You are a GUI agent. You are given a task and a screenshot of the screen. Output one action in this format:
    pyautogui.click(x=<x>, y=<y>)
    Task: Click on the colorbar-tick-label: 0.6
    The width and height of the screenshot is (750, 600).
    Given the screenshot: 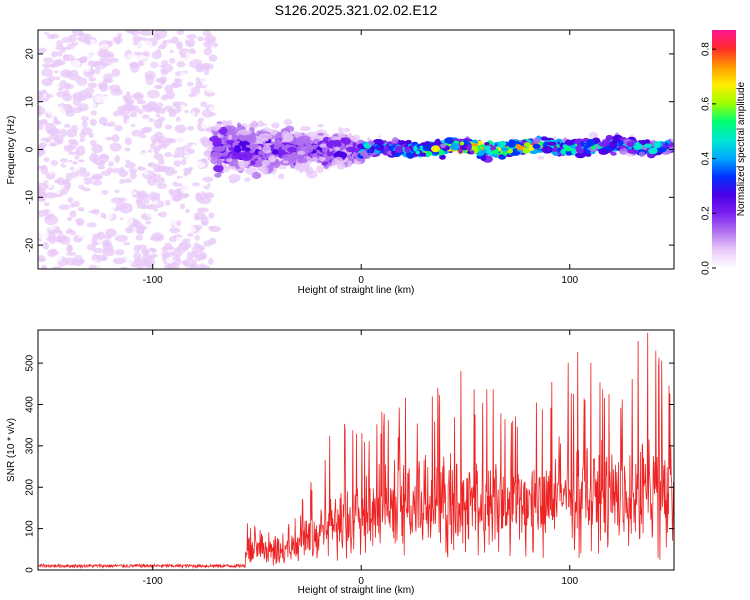 What is the action you would take?
    pyautogui.click(x=706, y=103)
    